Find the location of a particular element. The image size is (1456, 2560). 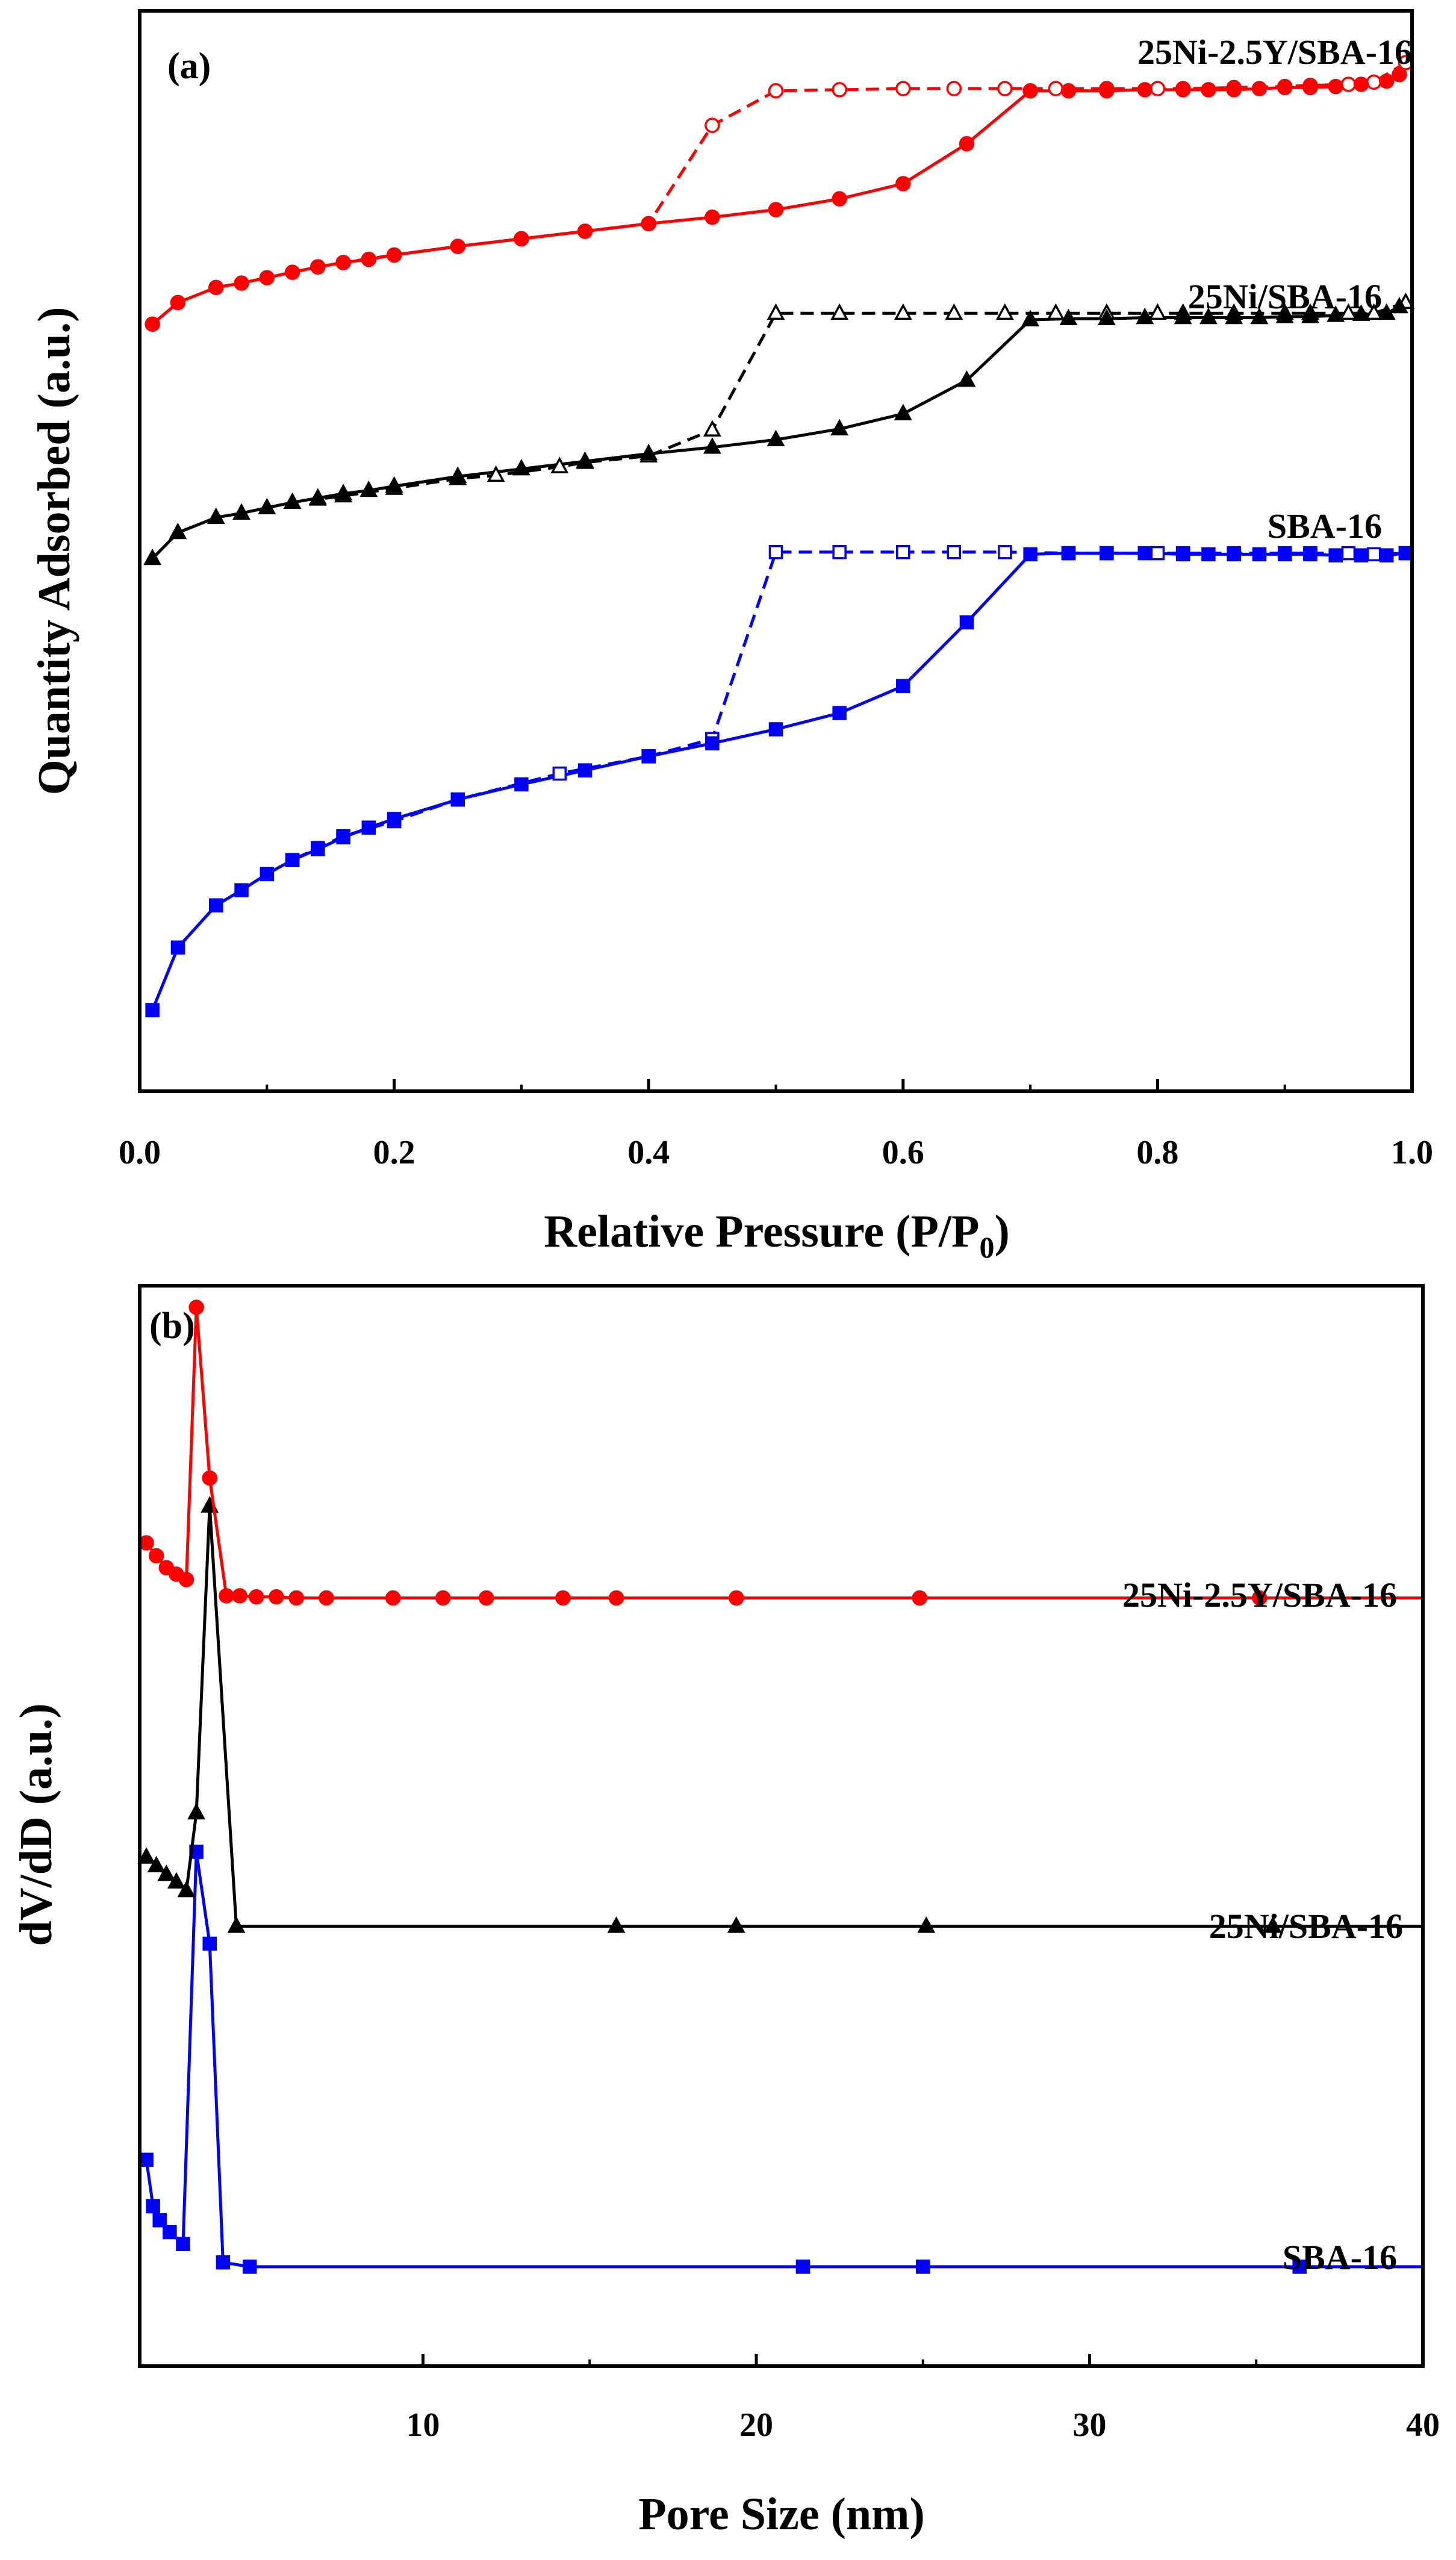

x-axis-ticks-a: 0.0 0.2 0.4 0.6 0.8 1.0 is located at coordinates (776, 1125).